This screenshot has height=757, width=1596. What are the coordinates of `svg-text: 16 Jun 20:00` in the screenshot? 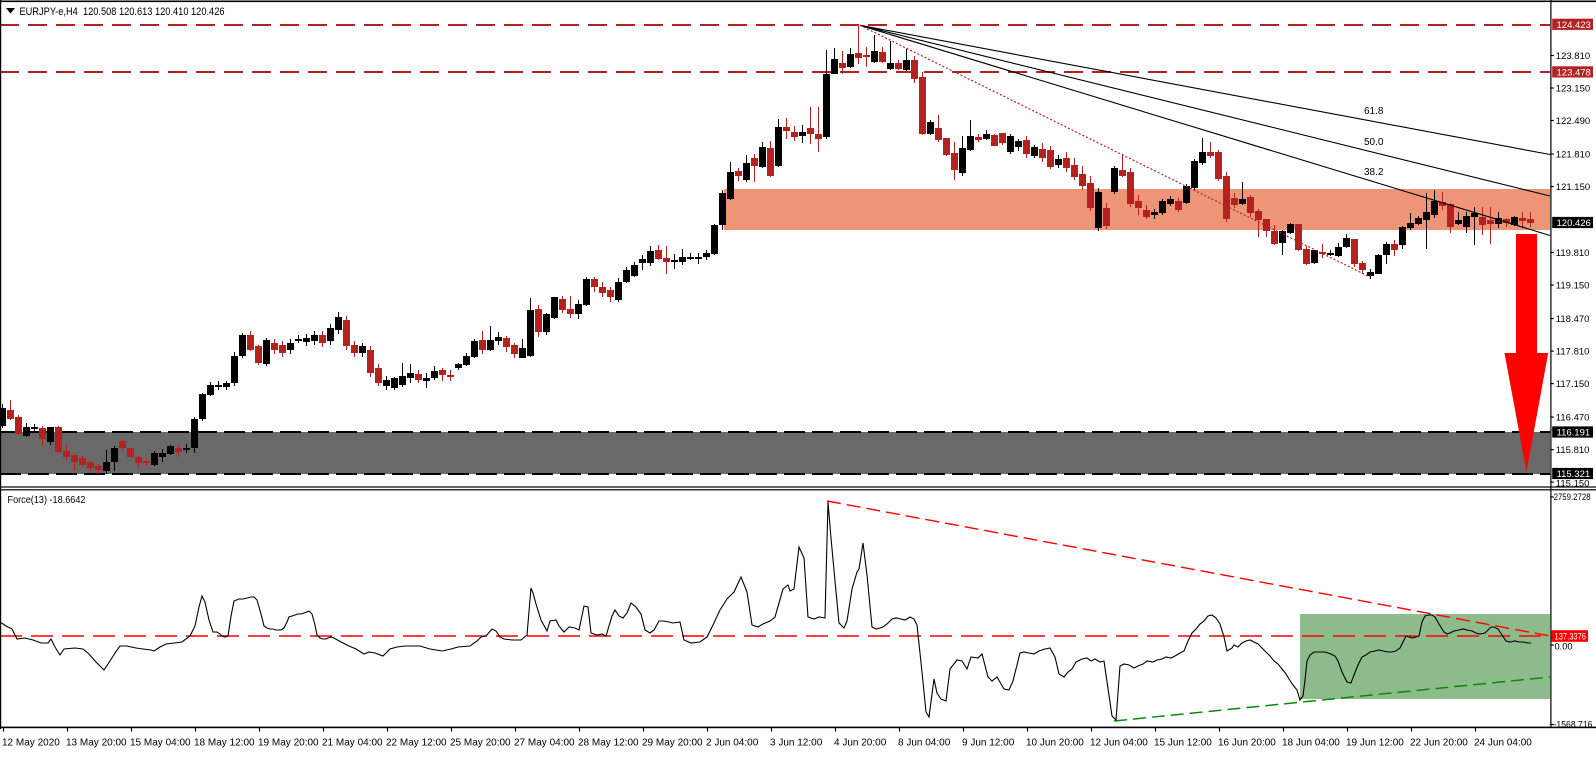 It's located at (1247, 743).